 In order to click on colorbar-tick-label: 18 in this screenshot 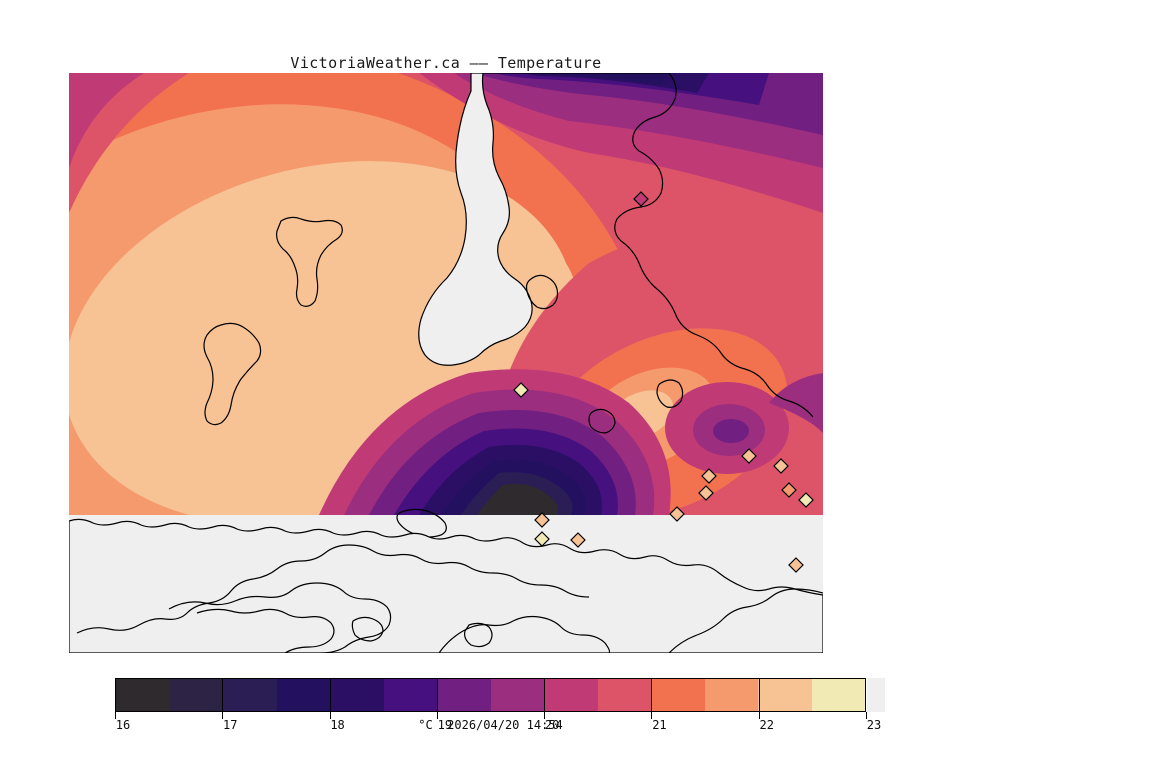, I will do `click(337, 725)`.